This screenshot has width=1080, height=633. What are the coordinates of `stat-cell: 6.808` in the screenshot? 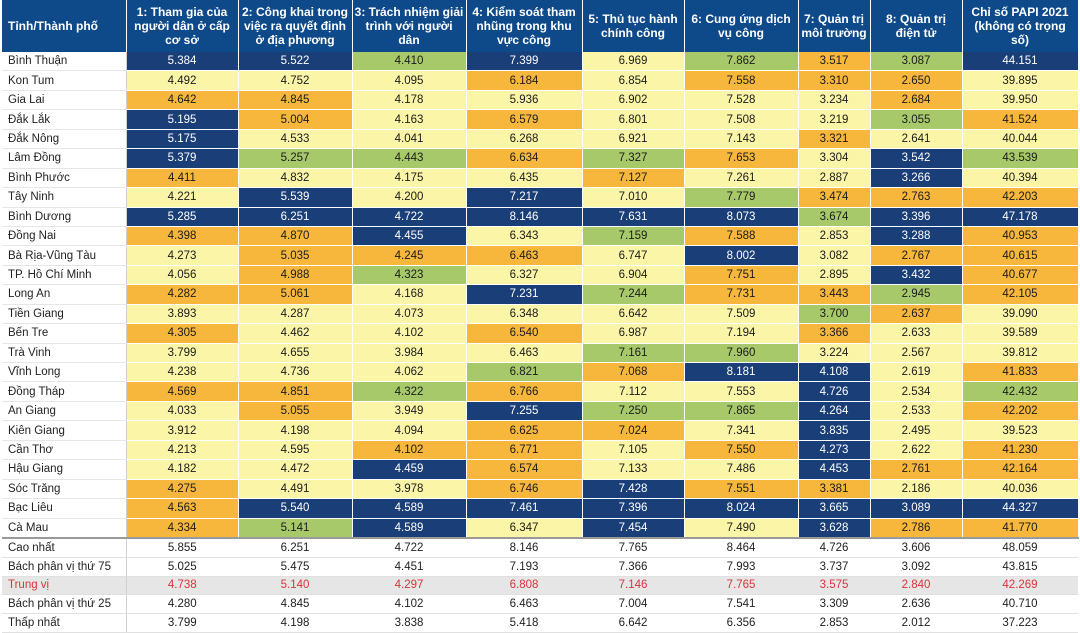 It's located at (524, 586).